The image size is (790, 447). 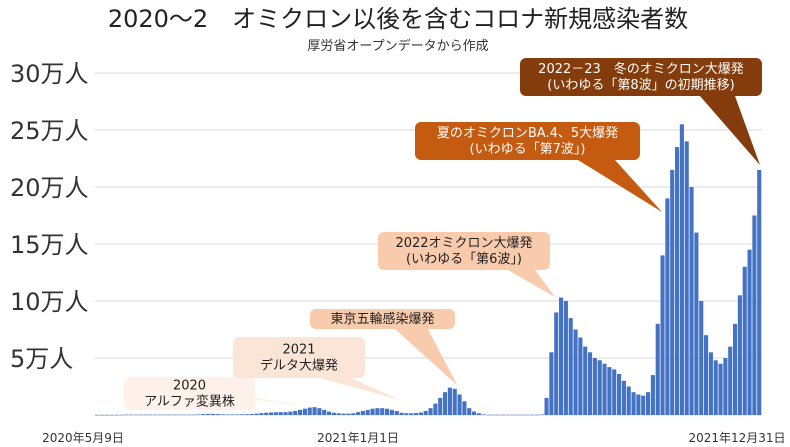 What do you see at coordinates (383, 347) in the screenshot?
I see `annotation-callout: 東京五輪感染爆発` at bounding box center [383, 347].